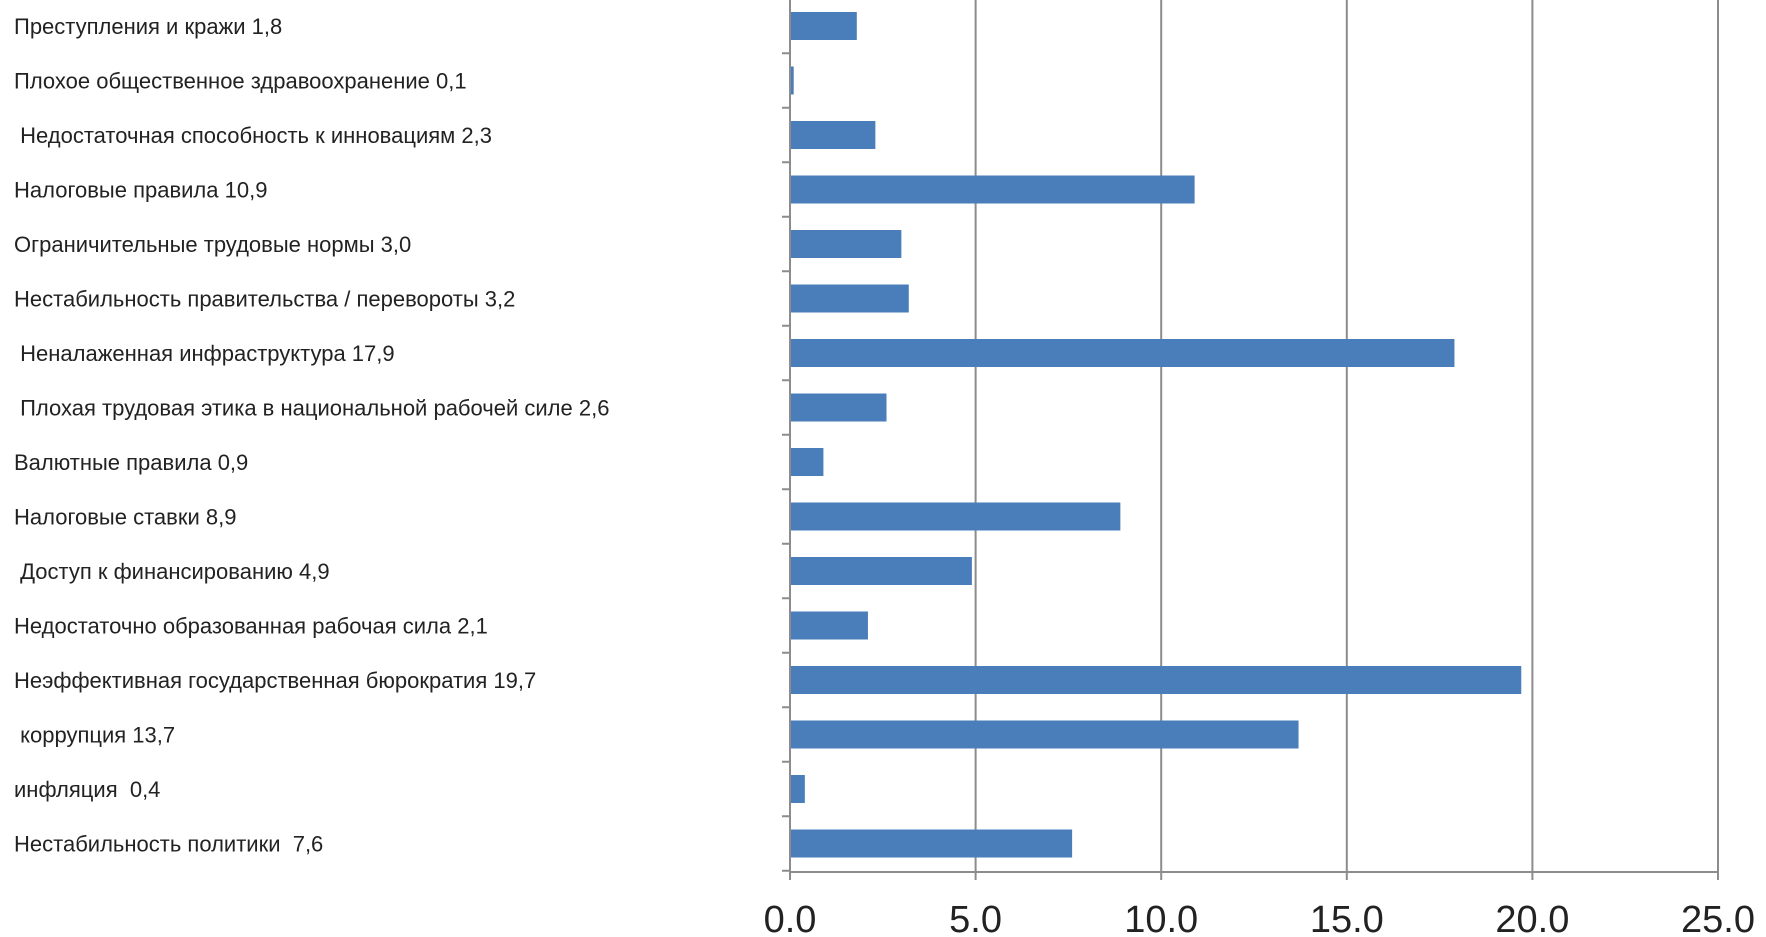 Image resolution: width=1766 pixels, height=937 pixels. I want to click on x-tick-label: 25.0, so click(1718, 918).